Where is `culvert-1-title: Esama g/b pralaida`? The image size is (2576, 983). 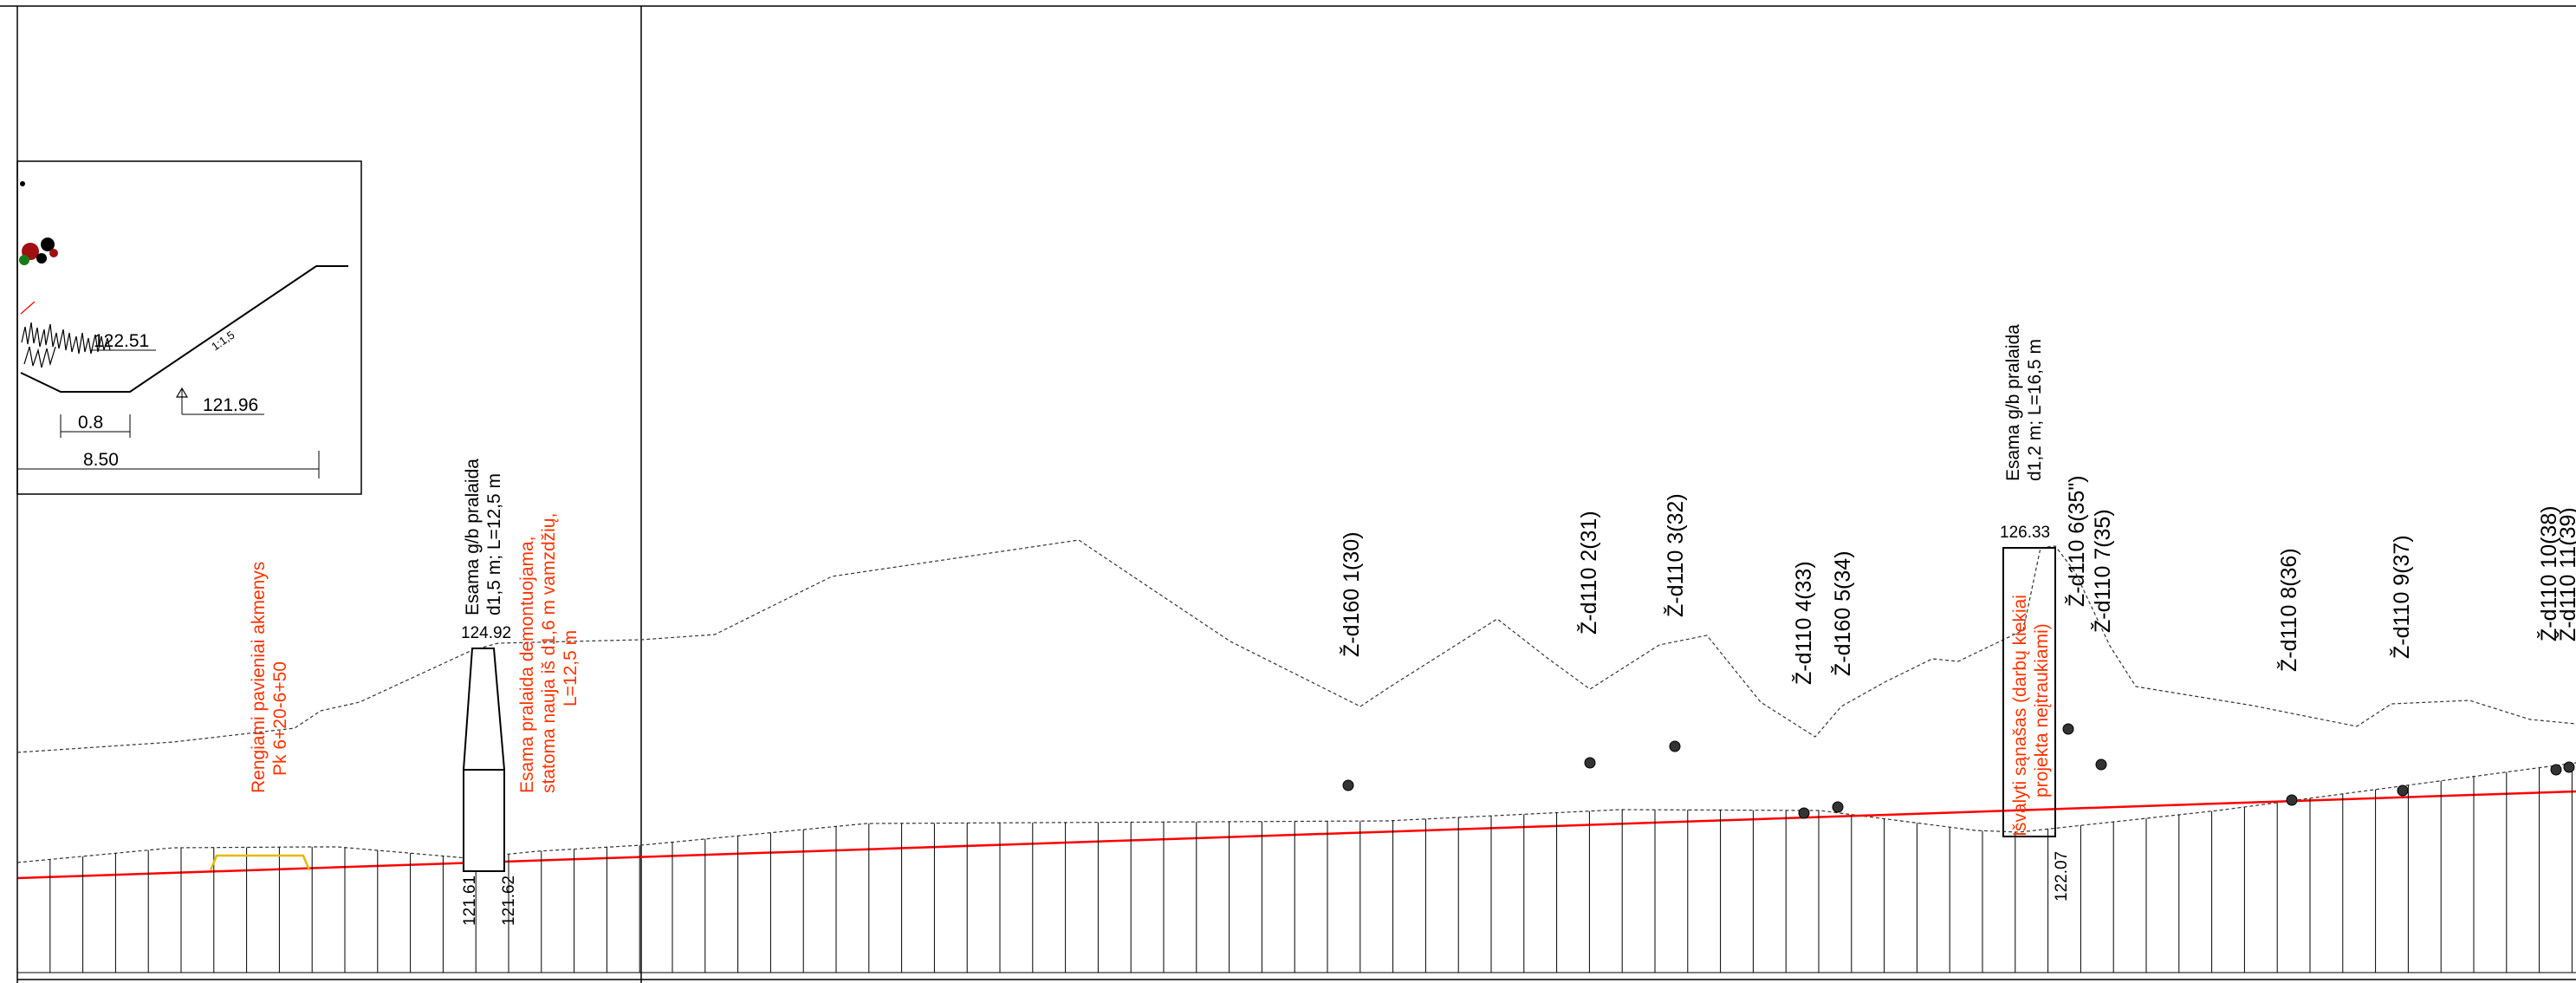 culvert-1-title: Esama g/b pralaida is located at coordinates (473, 537).